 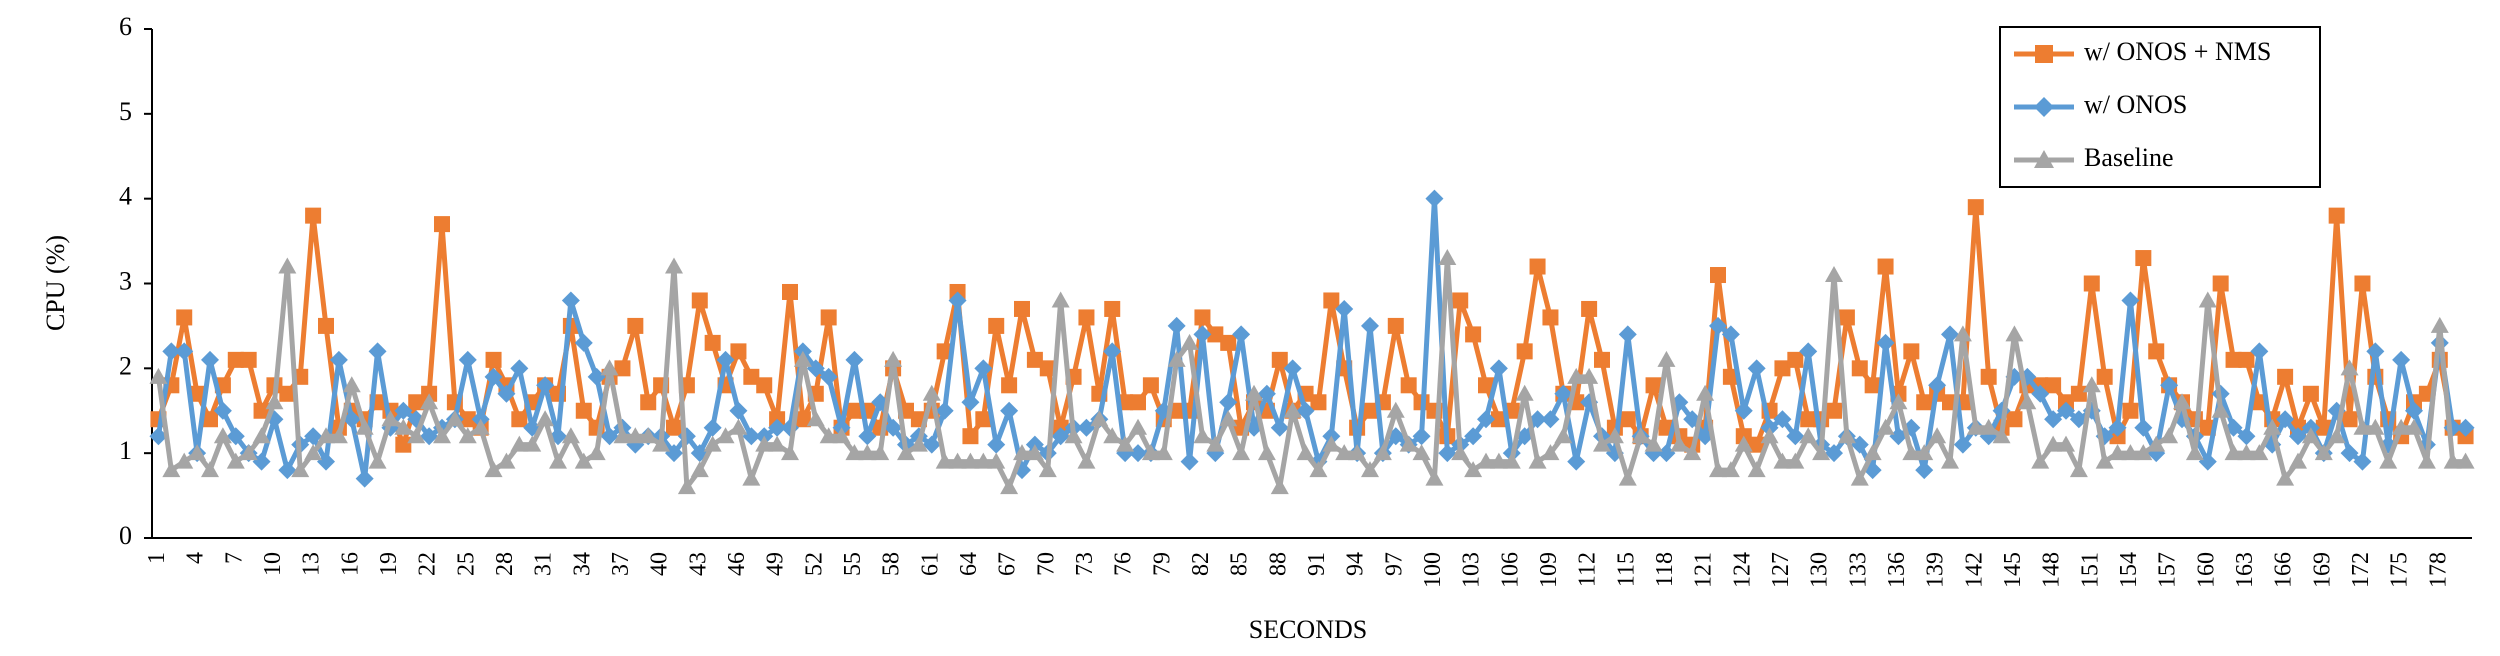 What do you see at coordinates (157, 558) in the screenshot?
I see `x-tick-label: 1` at bounding box center [157, 558].